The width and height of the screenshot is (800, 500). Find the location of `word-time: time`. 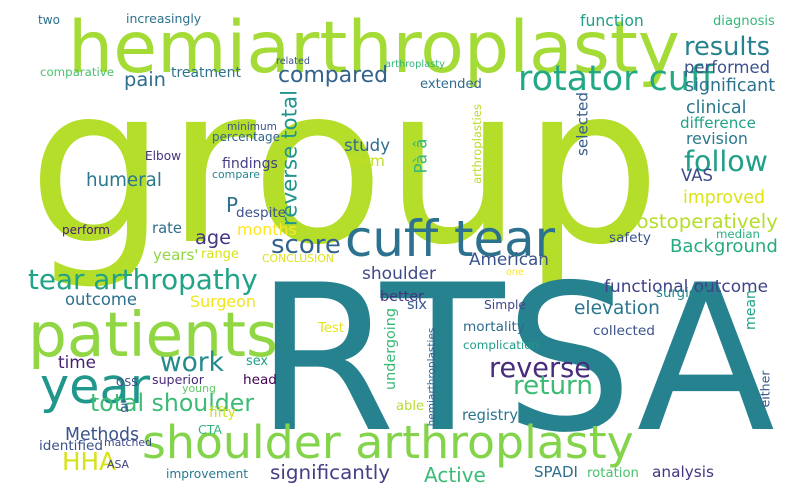

word-time: time is located at coordinates (77, 362).